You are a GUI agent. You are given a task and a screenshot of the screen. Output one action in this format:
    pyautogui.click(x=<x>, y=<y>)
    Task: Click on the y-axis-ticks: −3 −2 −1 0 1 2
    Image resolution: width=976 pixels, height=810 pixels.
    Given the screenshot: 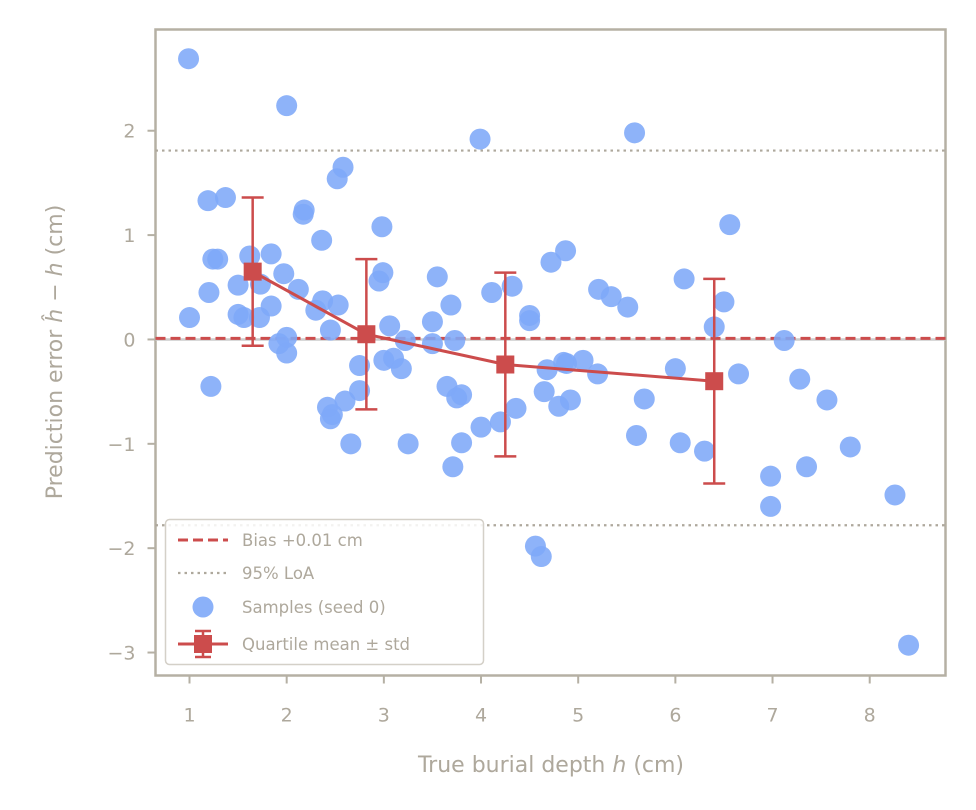 What is the action you would take?
    pyautogui.click(x=131, y=393)
    